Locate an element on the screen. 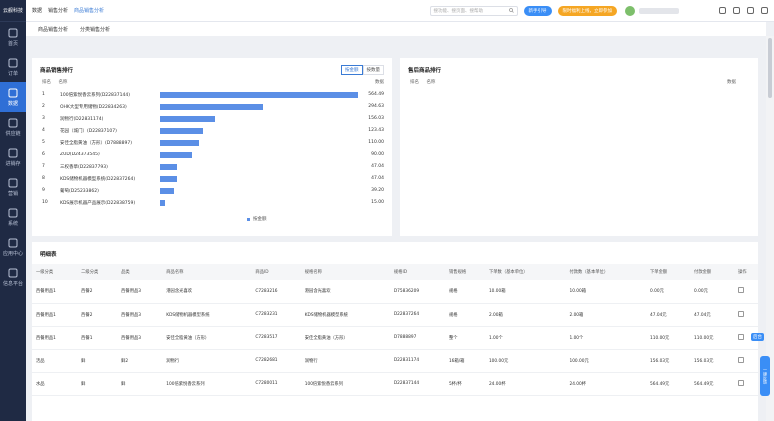  column-header: 二级分类 is located at coordinates (97, 272).